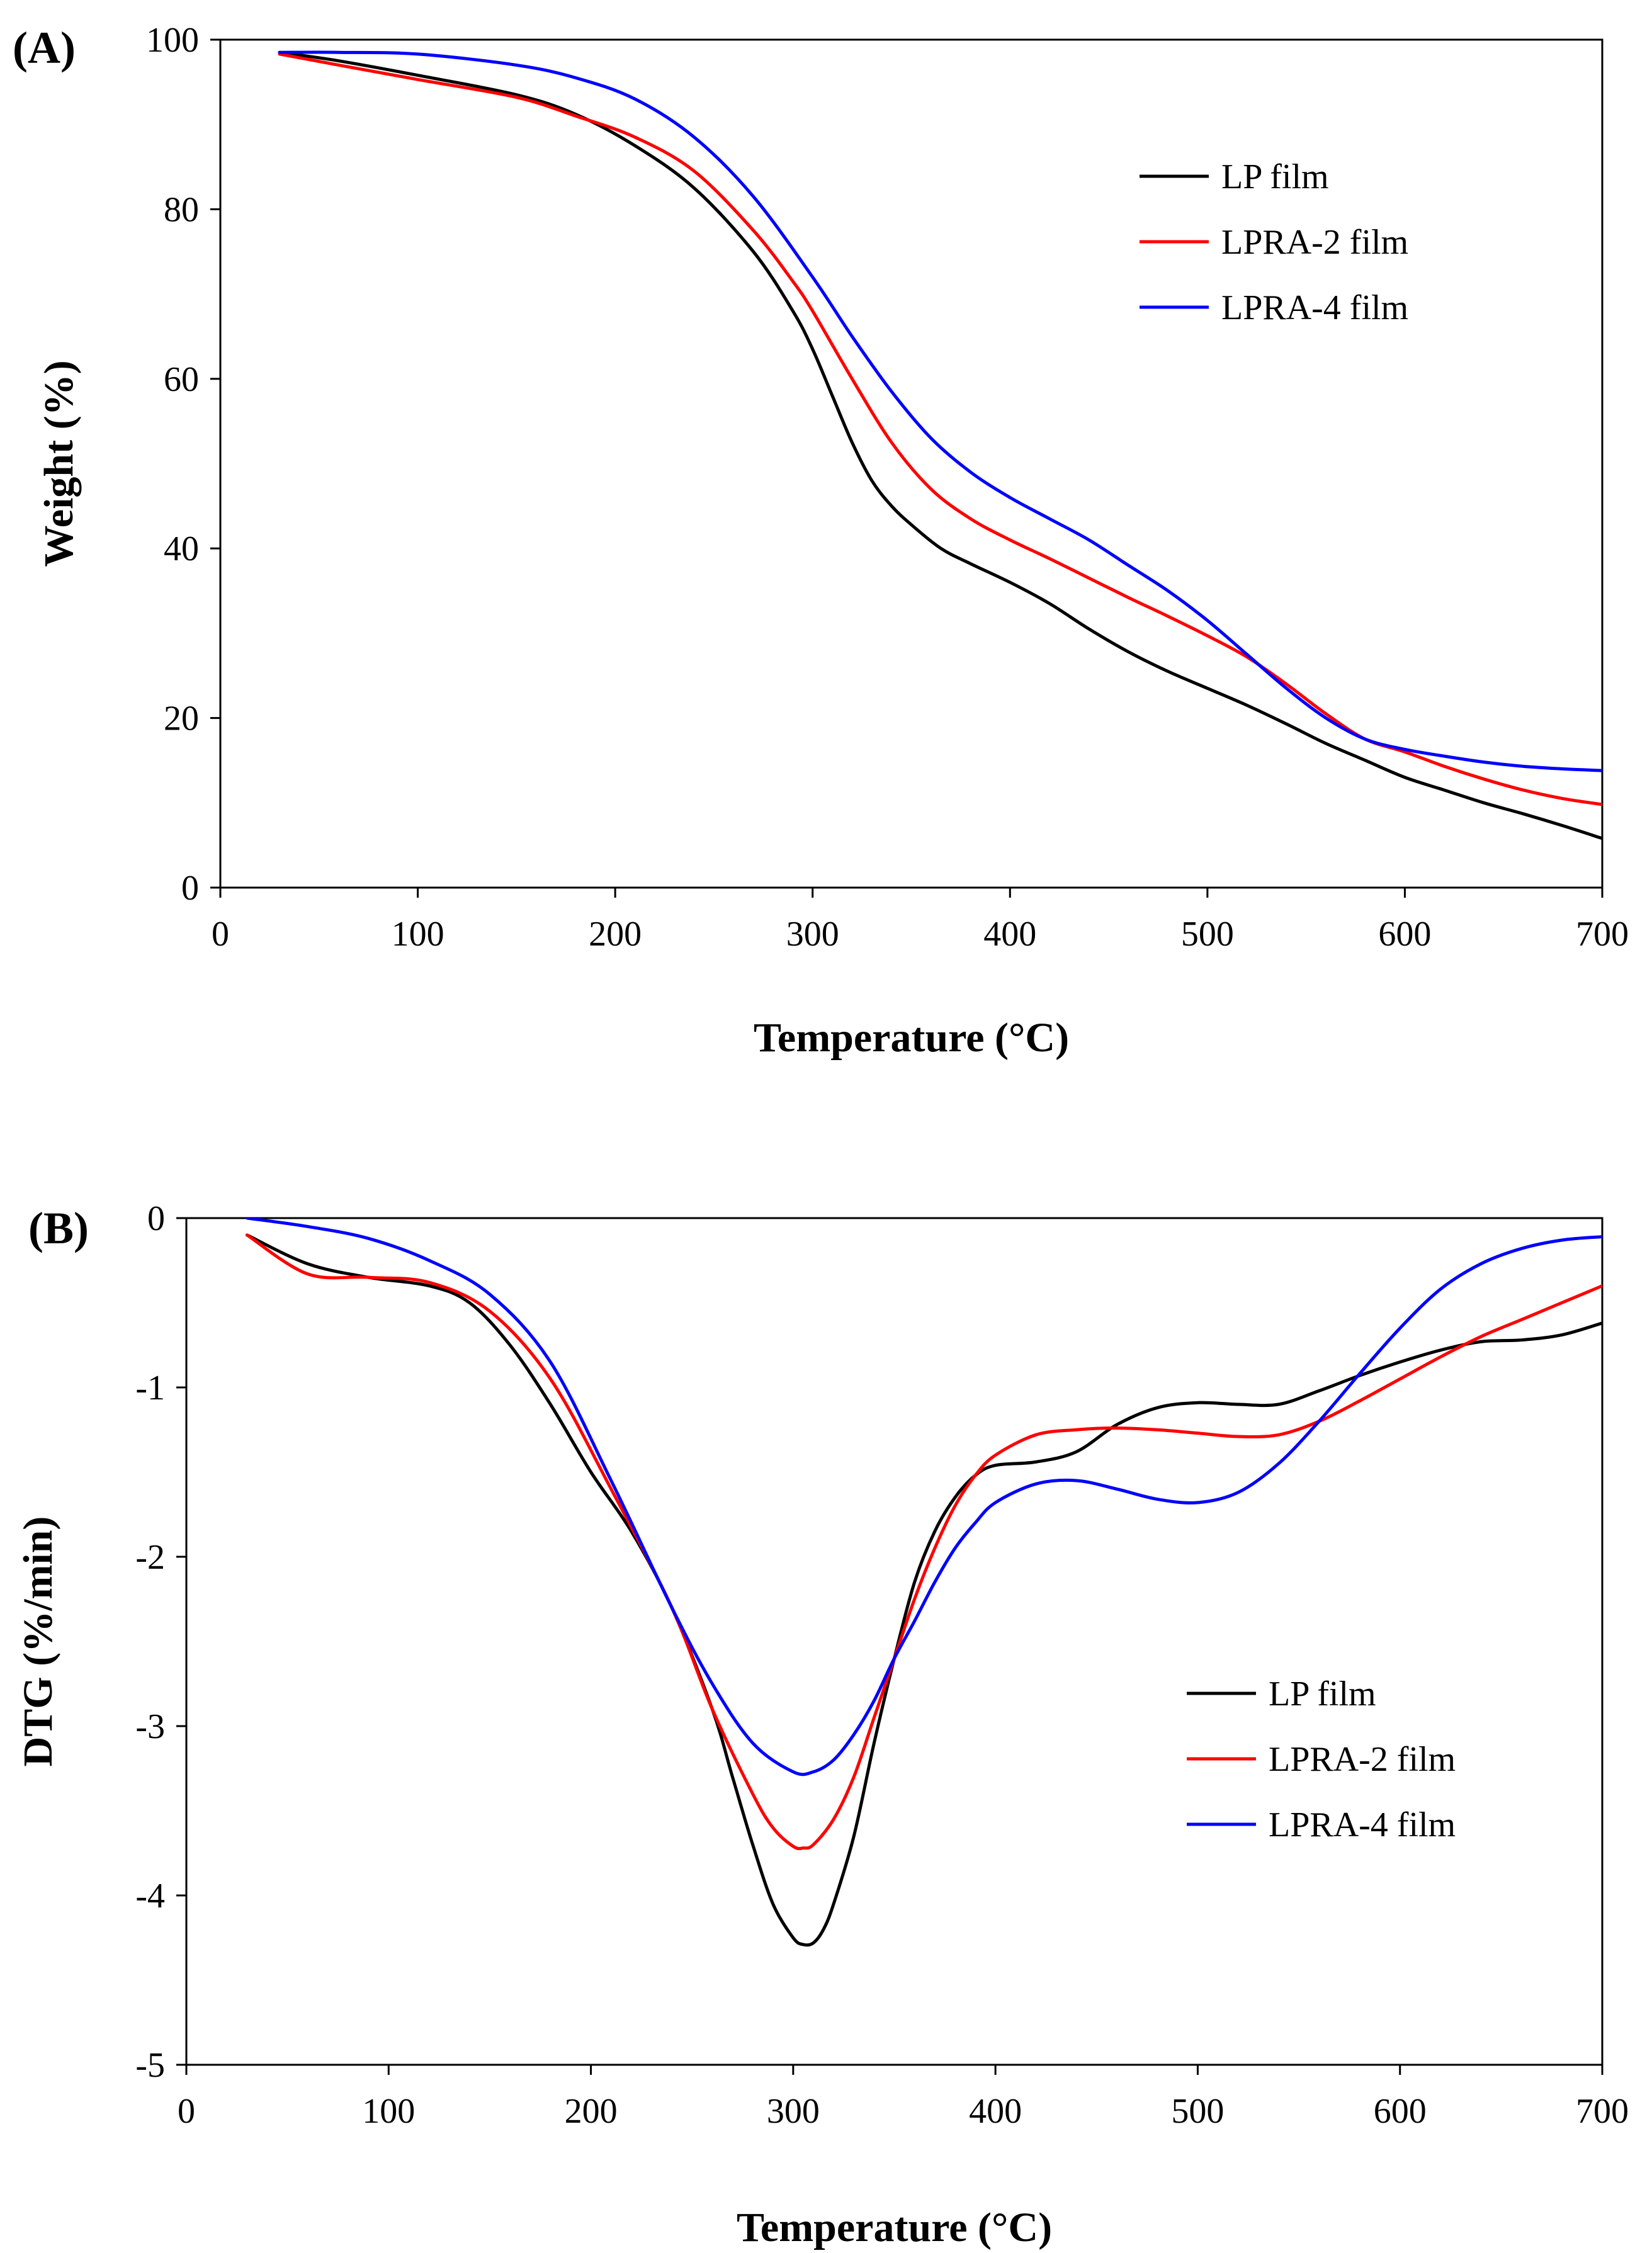  What do you see at coordinates (58, 1228) in the screenshot?
I see `panel-label: (B)` at bounding box center [58, 1228].